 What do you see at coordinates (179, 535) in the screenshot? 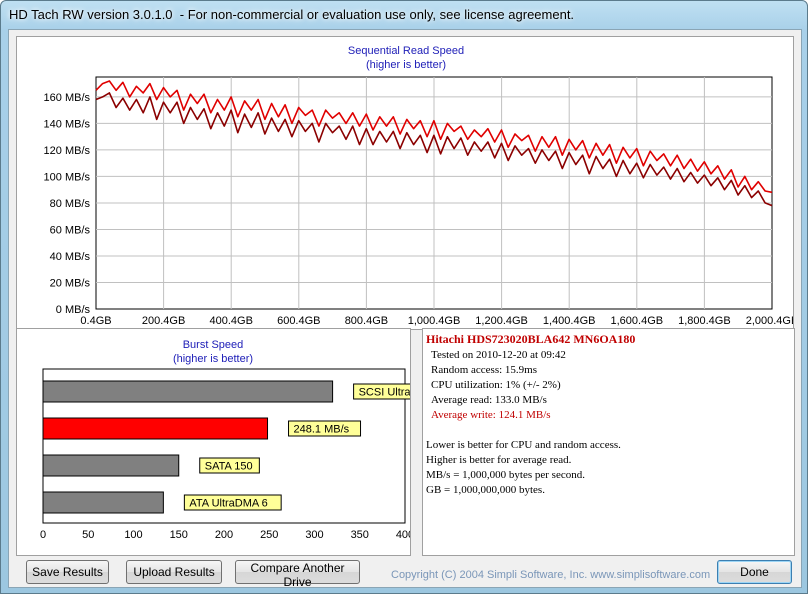
I see `burst-x-tick-label: 150` at bounding box center [179, 535].